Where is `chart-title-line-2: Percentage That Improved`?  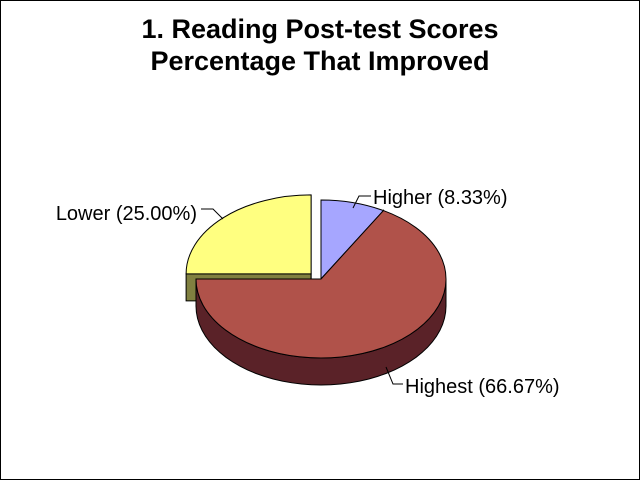
chart-title-line-2: Percentage That Improved is located at coordinates (320, 61).